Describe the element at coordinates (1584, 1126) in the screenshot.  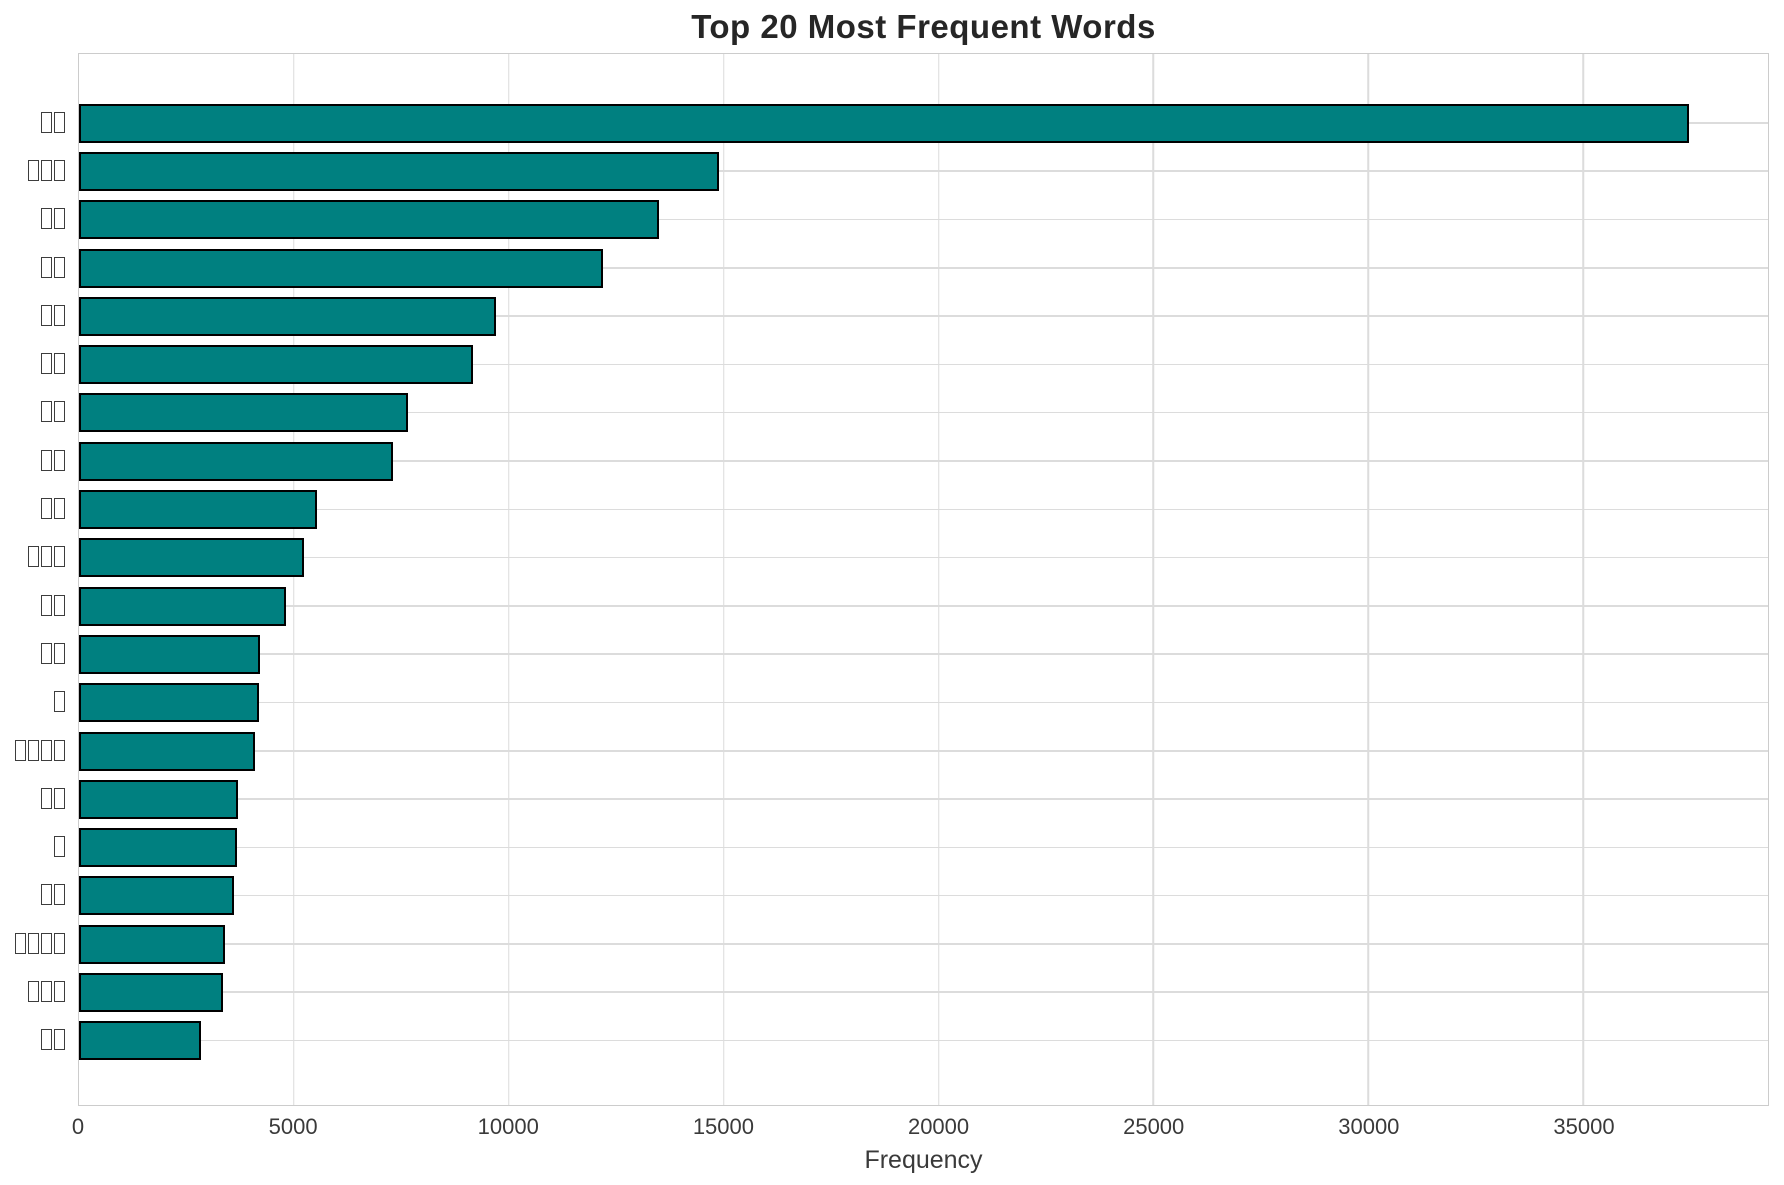
I see `x-tick-label: 35000` at that location.